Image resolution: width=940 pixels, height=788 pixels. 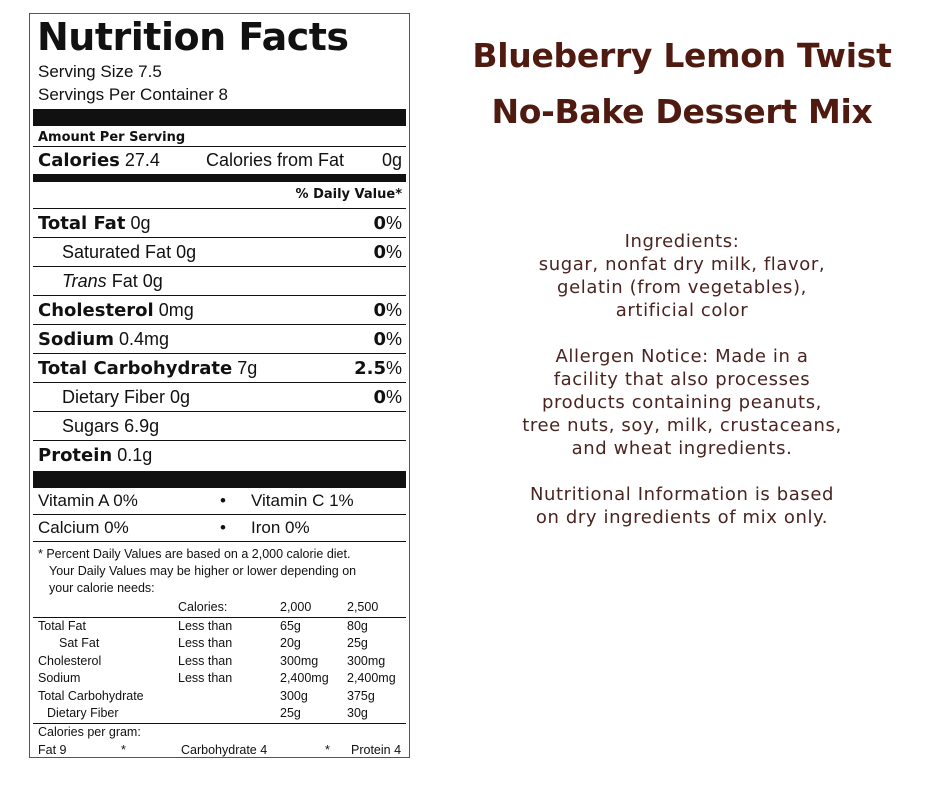 What do you see at coordinates (117, 252) in the screenshot?
I see `nutrient-name: Saturated Fat` at bounding box center [117, 252].